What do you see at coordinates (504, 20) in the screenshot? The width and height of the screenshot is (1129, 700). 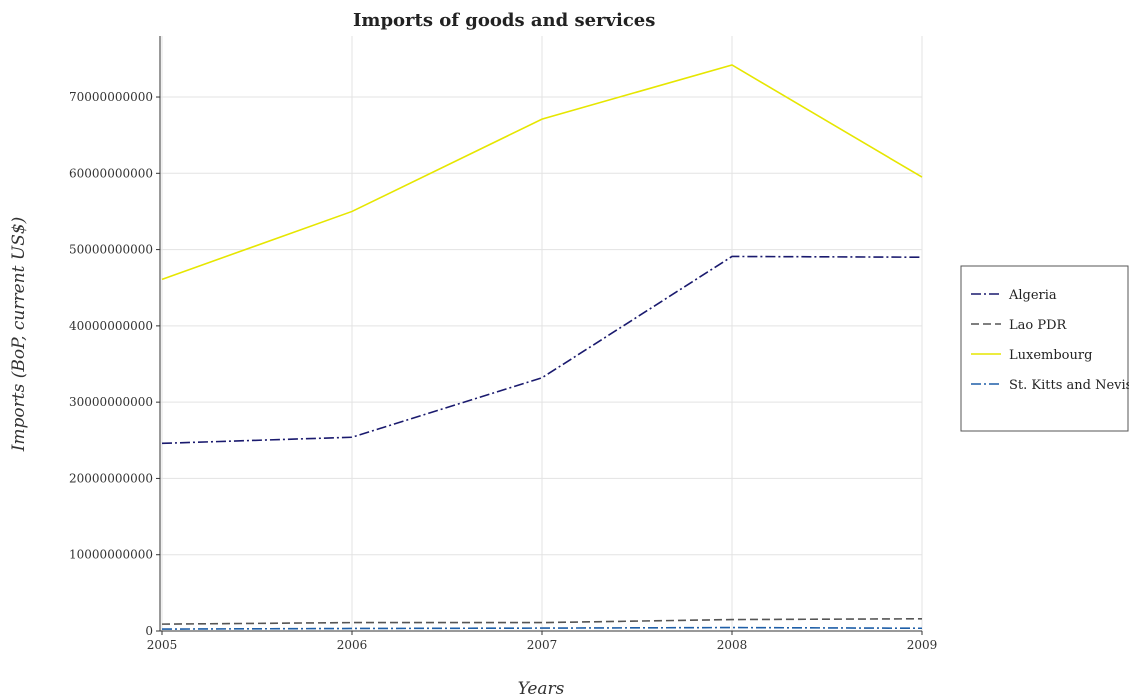 I see `chart-title: Imports of goods and services` at bounding box center [504, 20].